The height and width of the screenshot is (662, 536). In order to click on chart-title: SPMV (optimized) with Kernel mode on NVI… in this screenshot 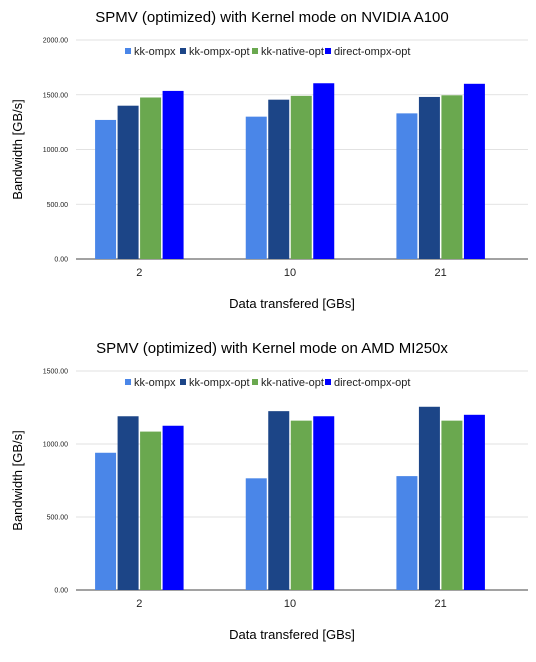, I will do `click(272, 17)`.